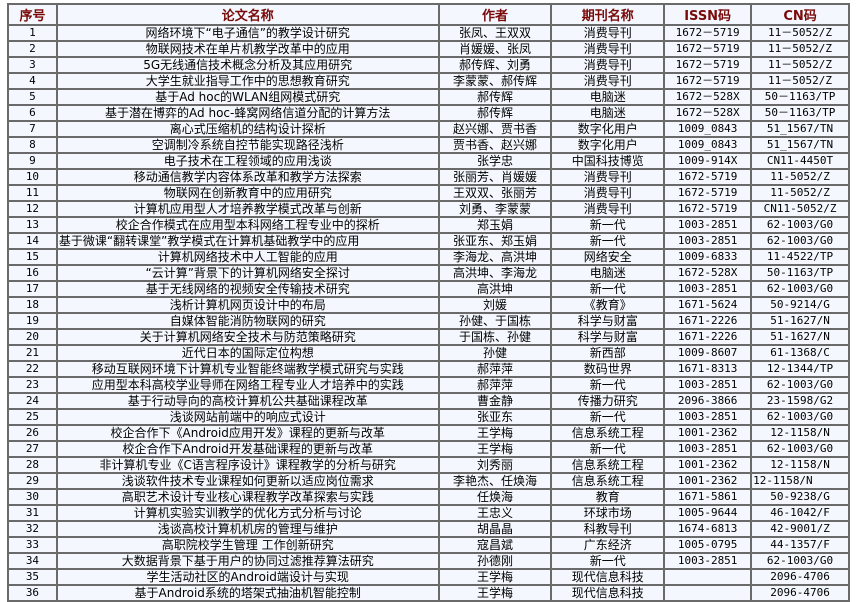 This screenshot has height=602, width=856. I want to click on cell-title: 物联网技术在单片机教学改革中的应用, so click(247, 49).